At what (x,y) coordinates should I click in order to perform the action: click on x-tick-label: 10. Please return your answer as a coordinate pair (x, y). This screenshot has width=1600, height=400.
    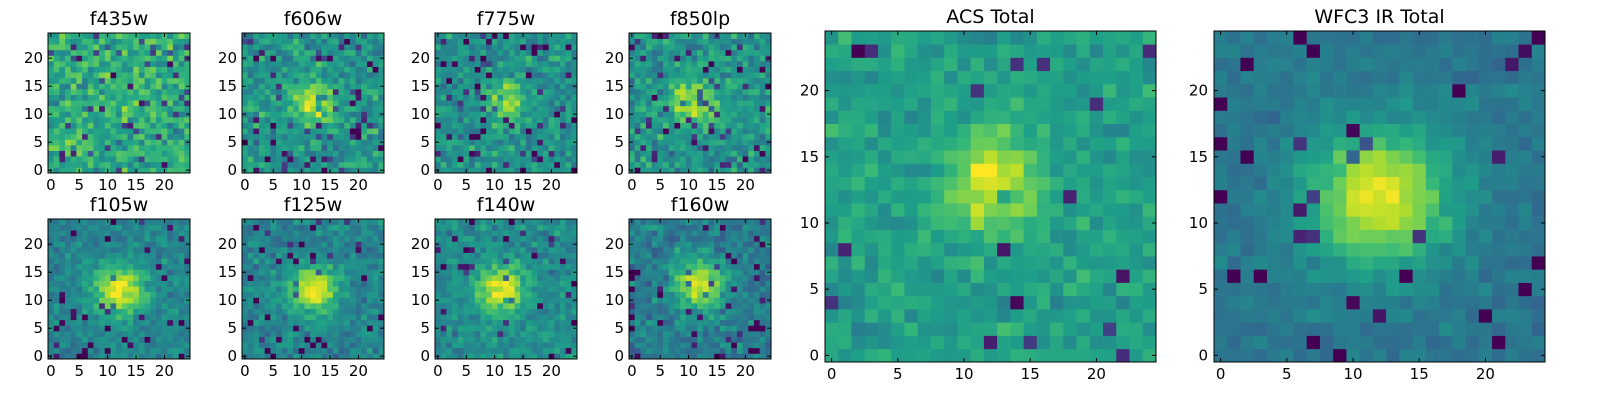
    Looking at the image, I should click on (688, 185).